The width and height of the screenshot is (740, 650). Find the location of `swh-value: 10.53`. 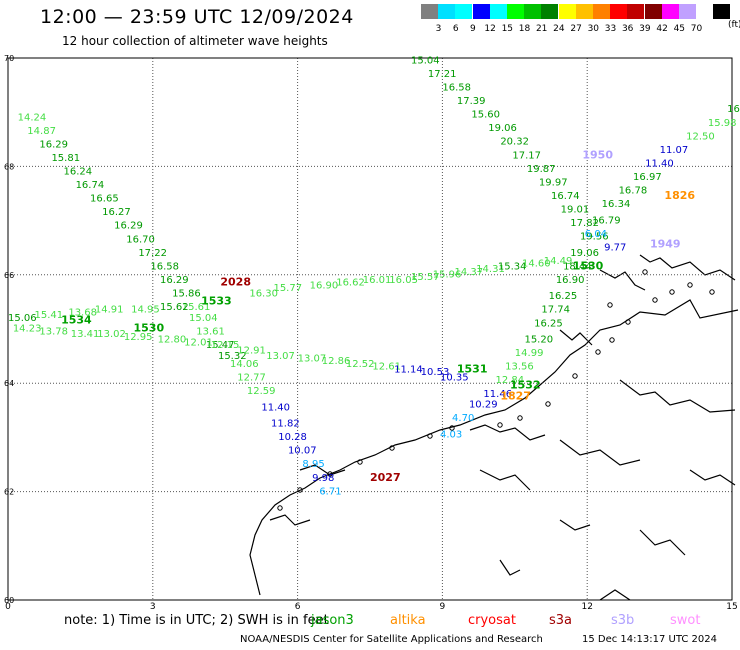

swh-value: 10.53 is located at coordinates (435, 372).